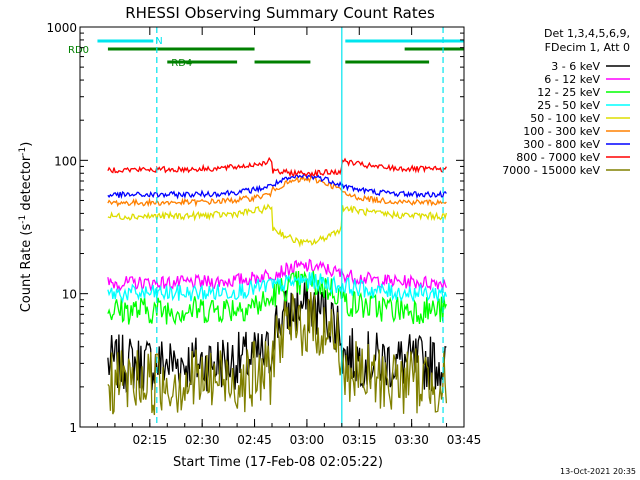 The height and width of the screenshot is (480, 640). What do you see at coordinates (411, 440) in the screenshot?
I see `x-tick-label-5: 03:30` at bounding box center [411, 440].